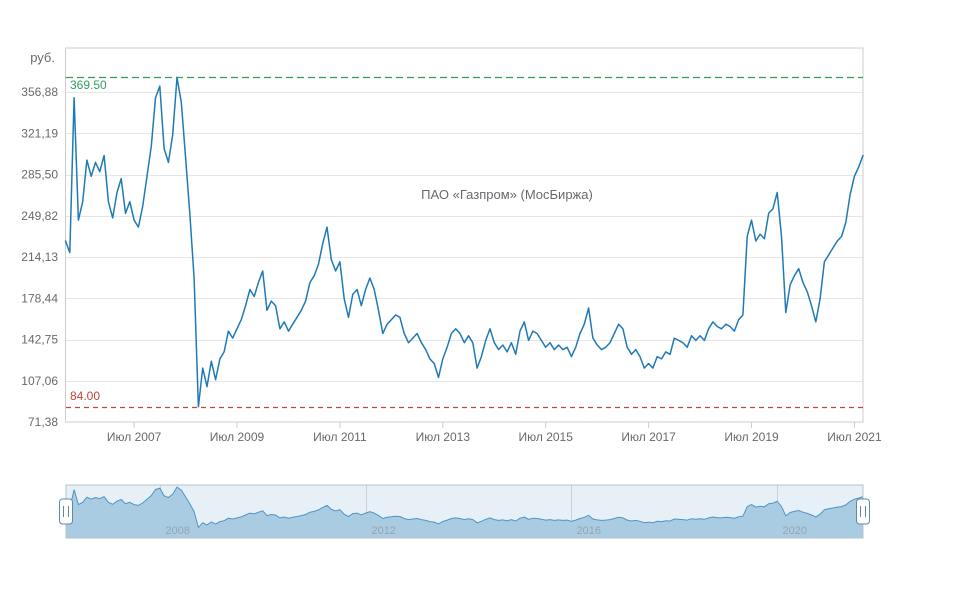 This screenshot has width=960, height=589. What do you see at coordinates (43, 422) in the screenshot?
I see `y-axis-label: 71,38` at bounding box center [43, 422].